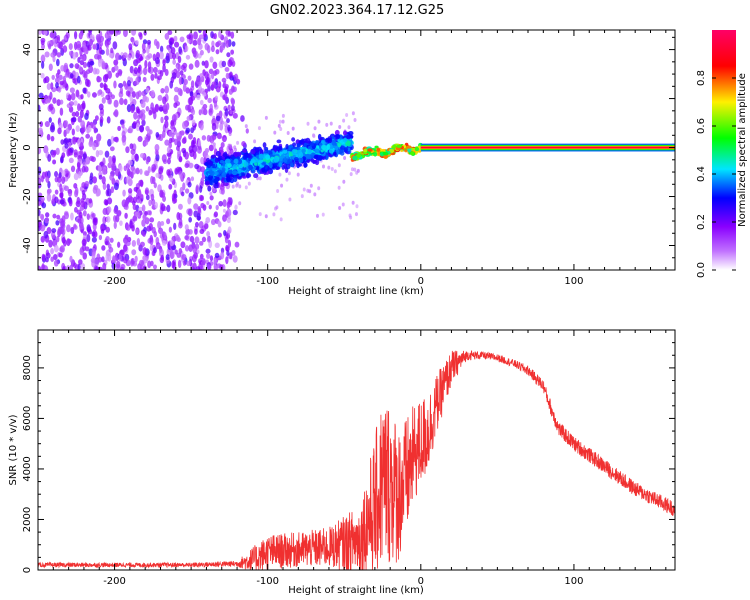  I want to click on snr-xtick-label: -200, so click(114, 581).